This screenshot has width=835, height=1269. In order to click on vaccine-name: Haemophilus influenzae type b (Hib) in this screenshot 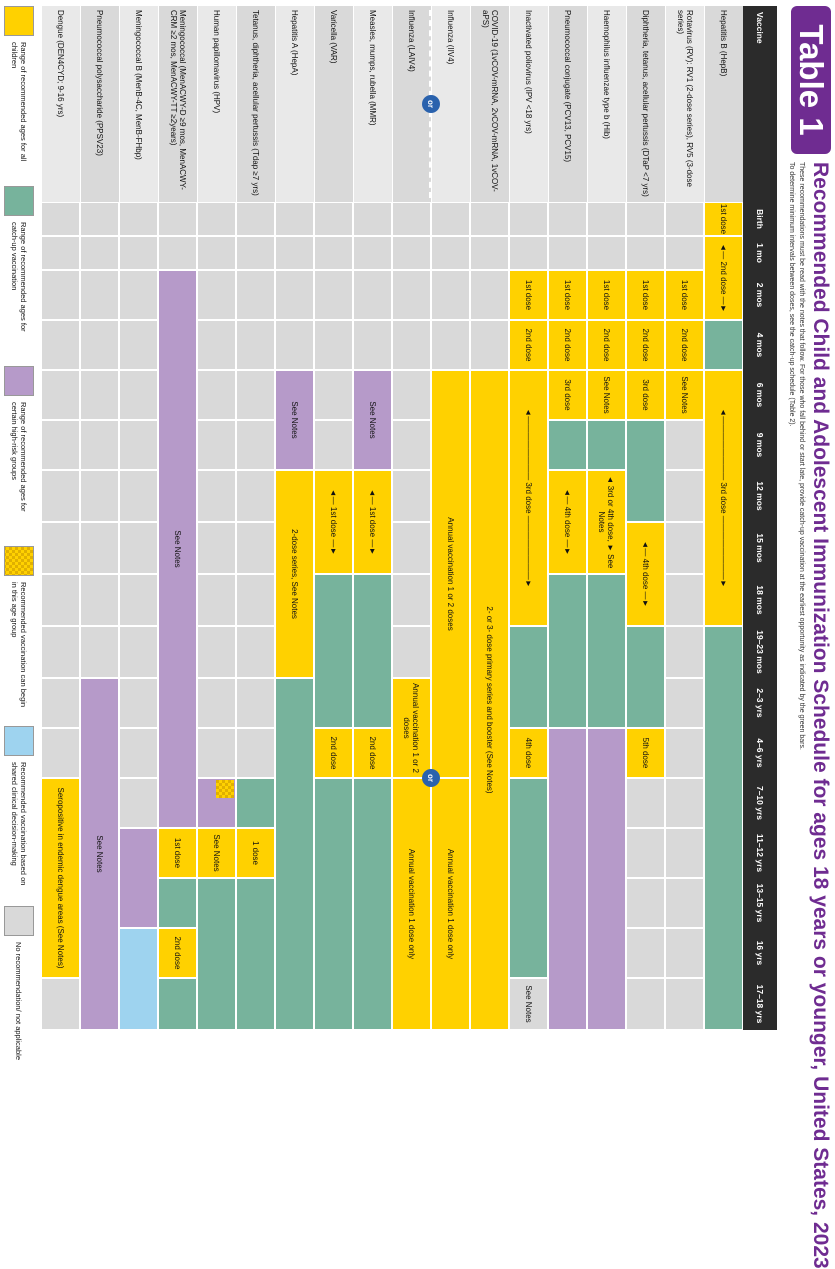, I will do `click(606, 104)`.